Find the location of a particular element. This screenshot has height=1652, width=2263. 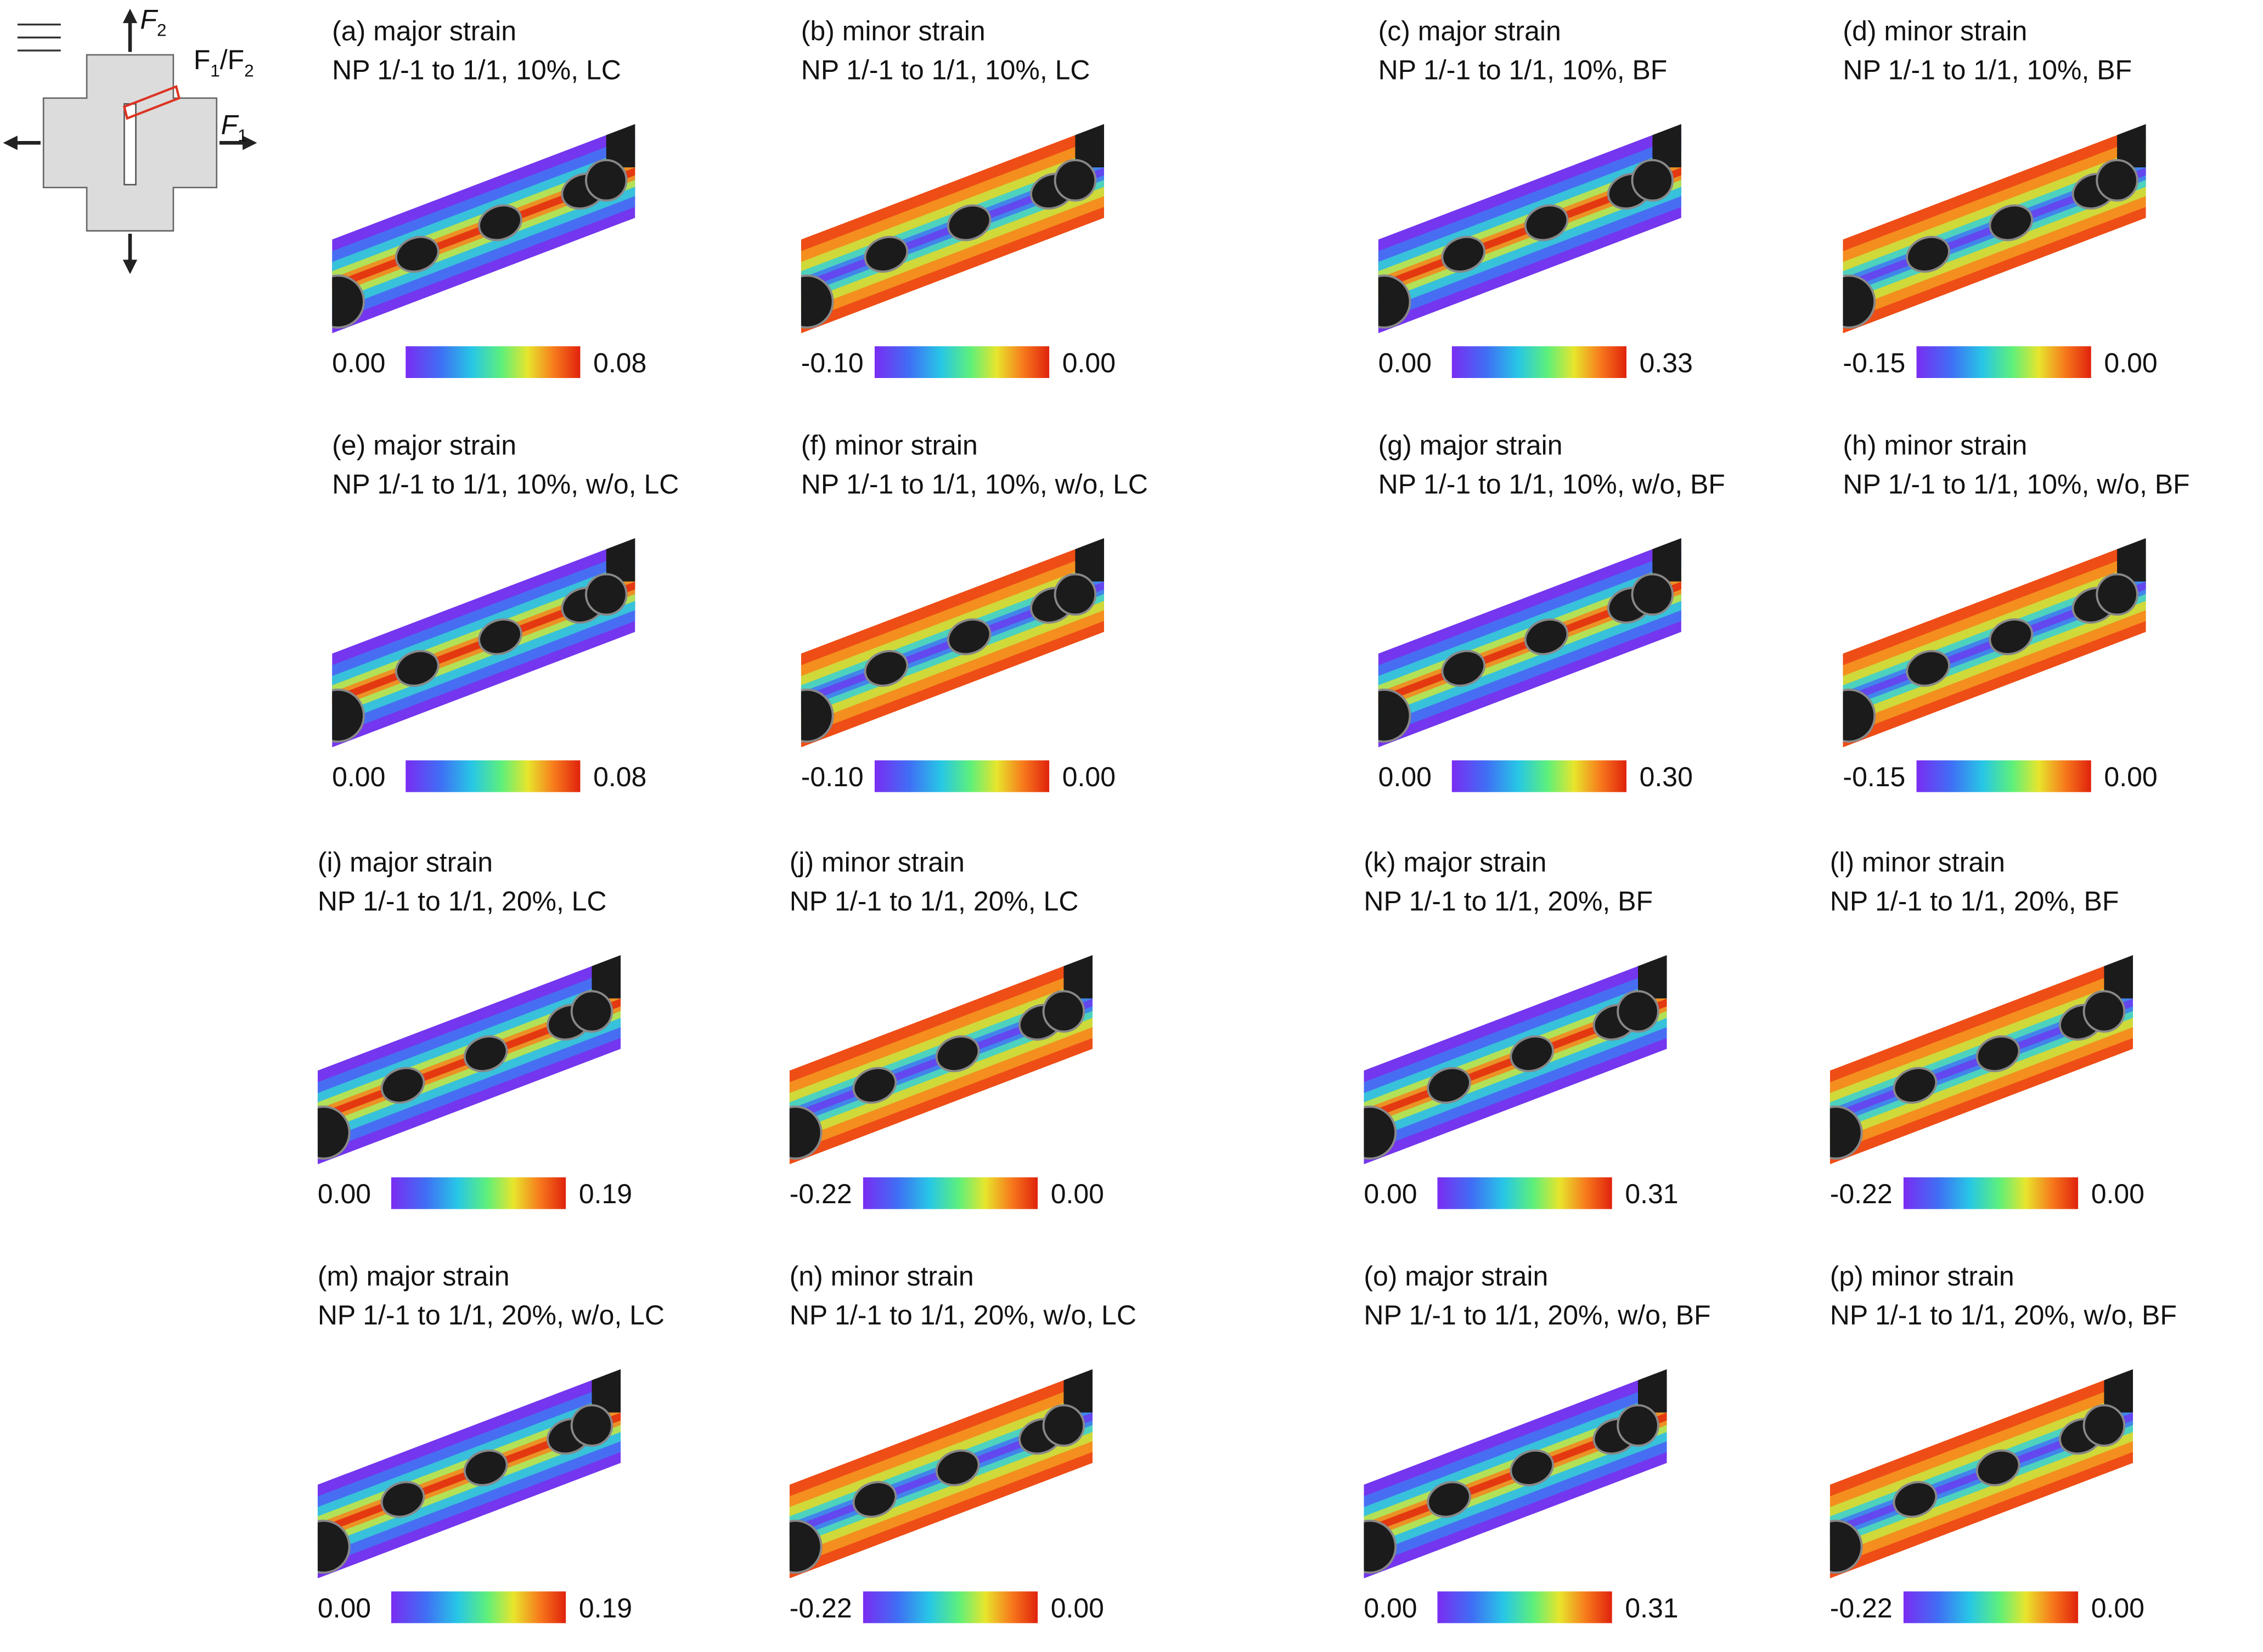

label-mid: /F is located at coordinates (232, 60).